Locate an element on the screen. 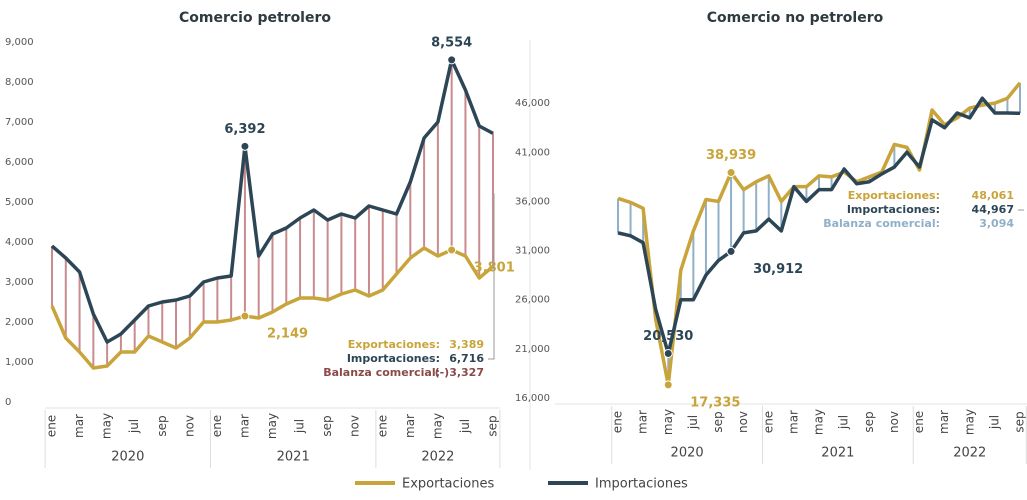  y-tick-label: 31,000 is located at coordinates (532, 251).